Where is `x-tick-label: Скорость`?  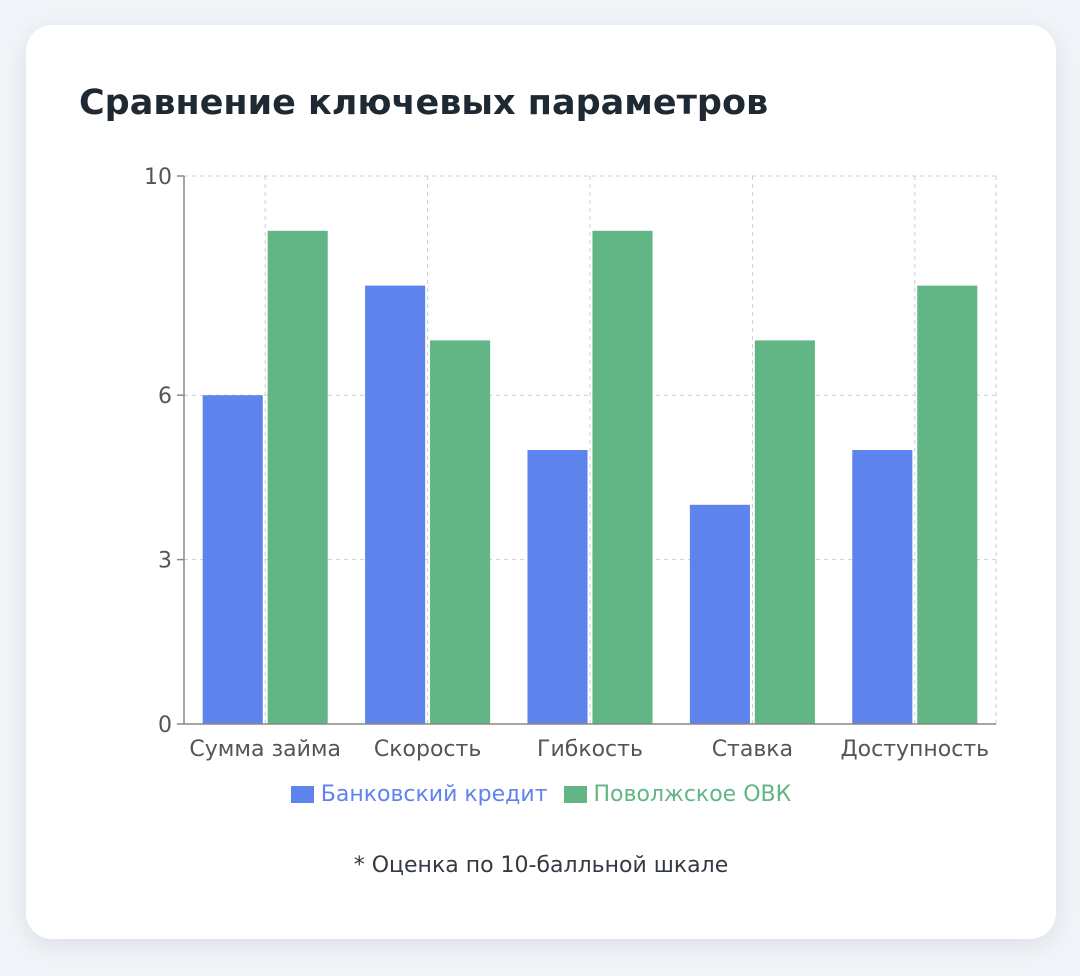 x-tick-label: Скорость is located at coordinates (427, 749).